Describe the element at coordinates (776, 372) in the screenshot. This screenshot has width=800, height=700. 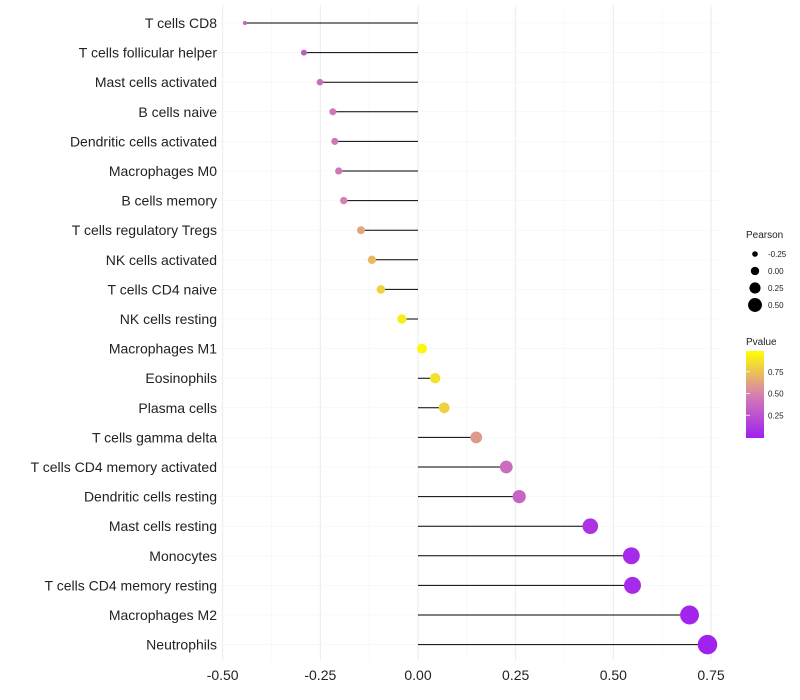
I see `legend-color-label: 0.75` at that location.